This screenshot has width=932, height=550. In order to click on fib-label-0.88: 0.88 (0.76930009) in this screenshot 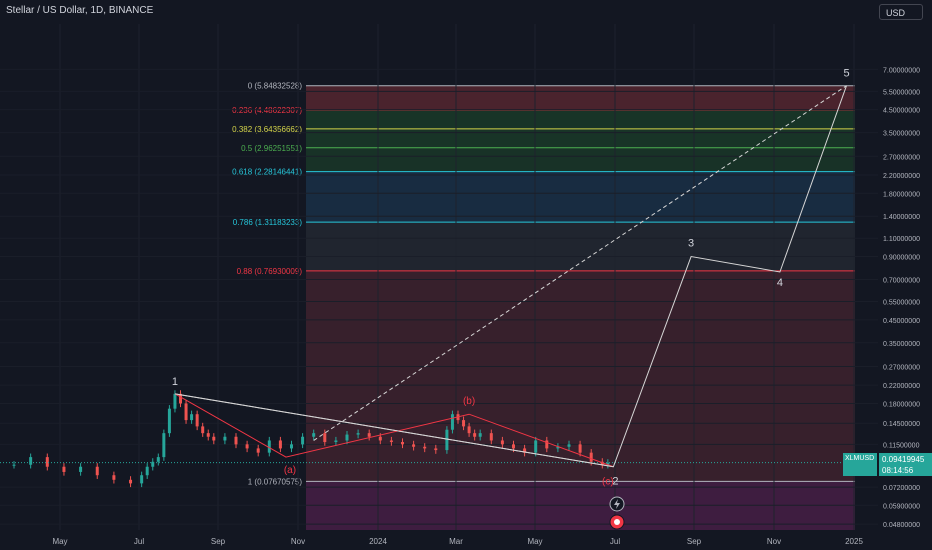, I will do `click(270, 271)`.